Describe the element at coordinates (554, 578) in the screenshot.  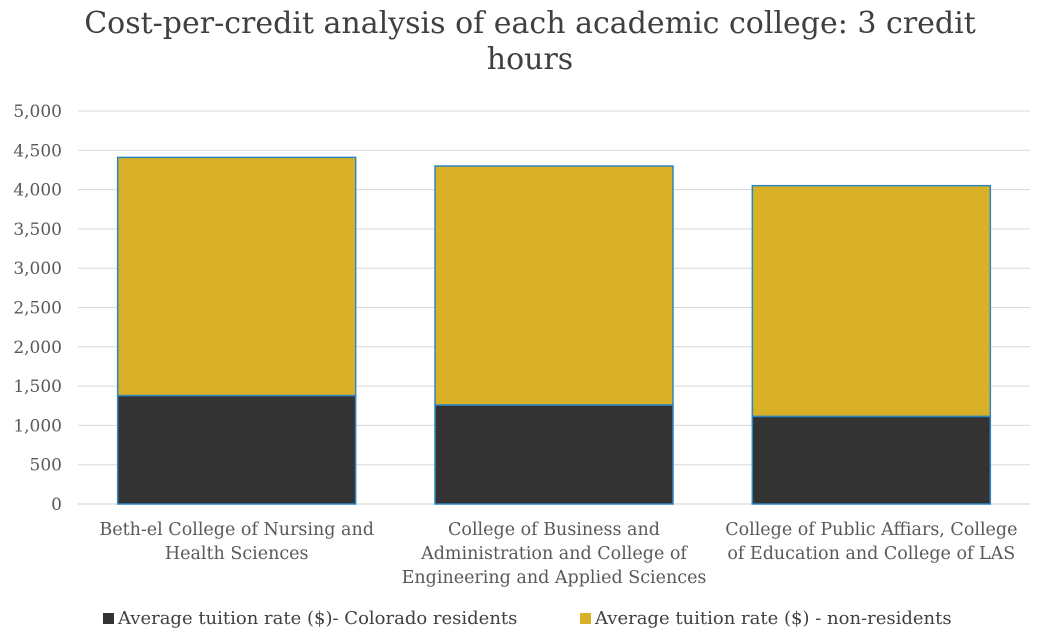
I see `x-tick-label: Engineering and Applied Sciences` at that location.